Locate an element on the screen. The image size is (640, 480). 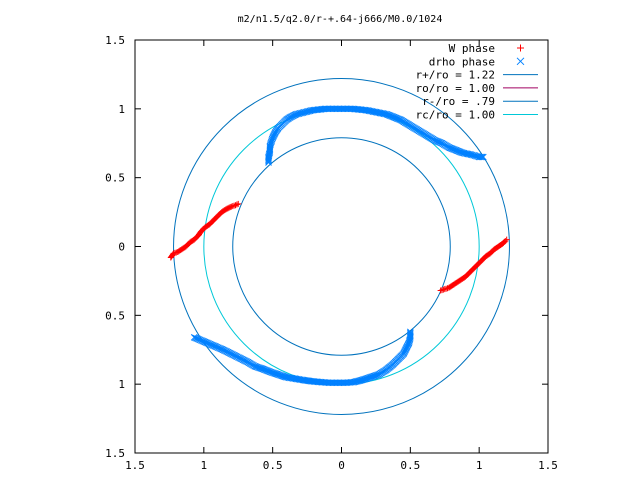
legend-label: r-/ro = .79 is located at coordinates (458, 101).